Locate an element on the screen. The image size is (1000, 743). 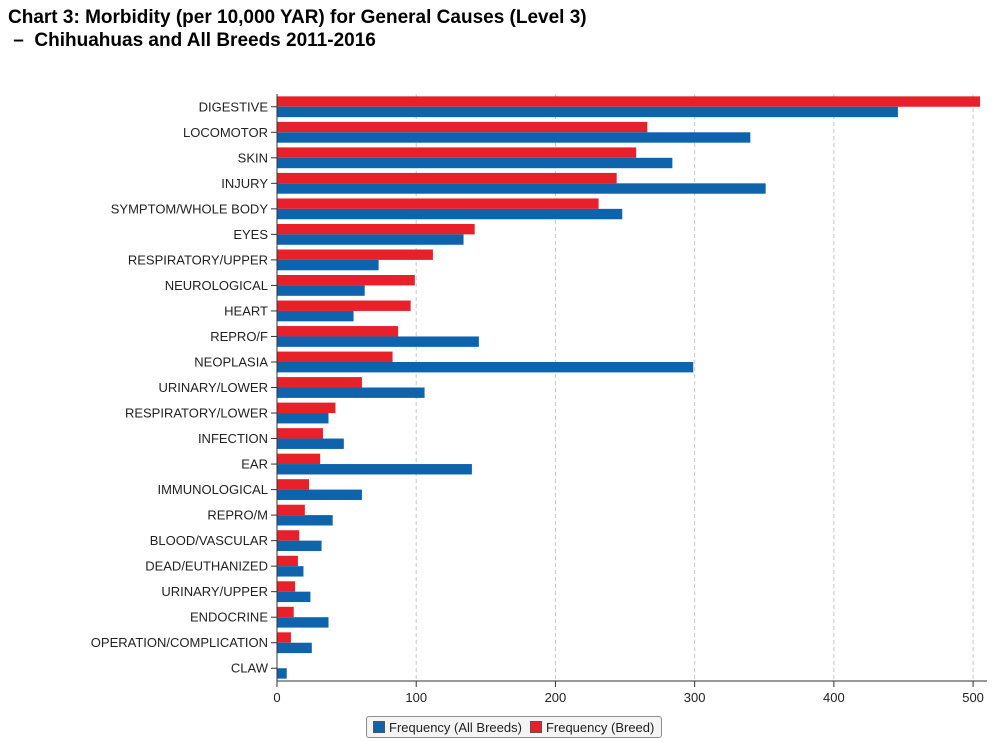
bar-breed-repro-m is located at coordinates (291, 510).